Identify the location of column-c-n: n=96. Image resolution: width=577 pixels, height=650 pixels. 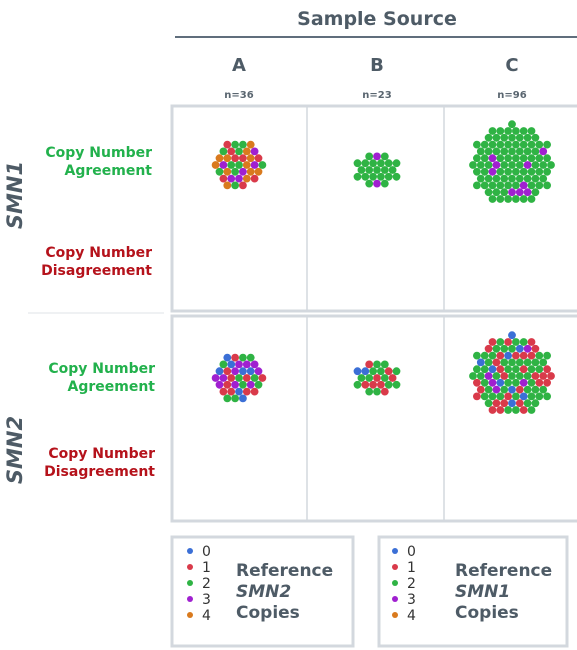
(511, 95).